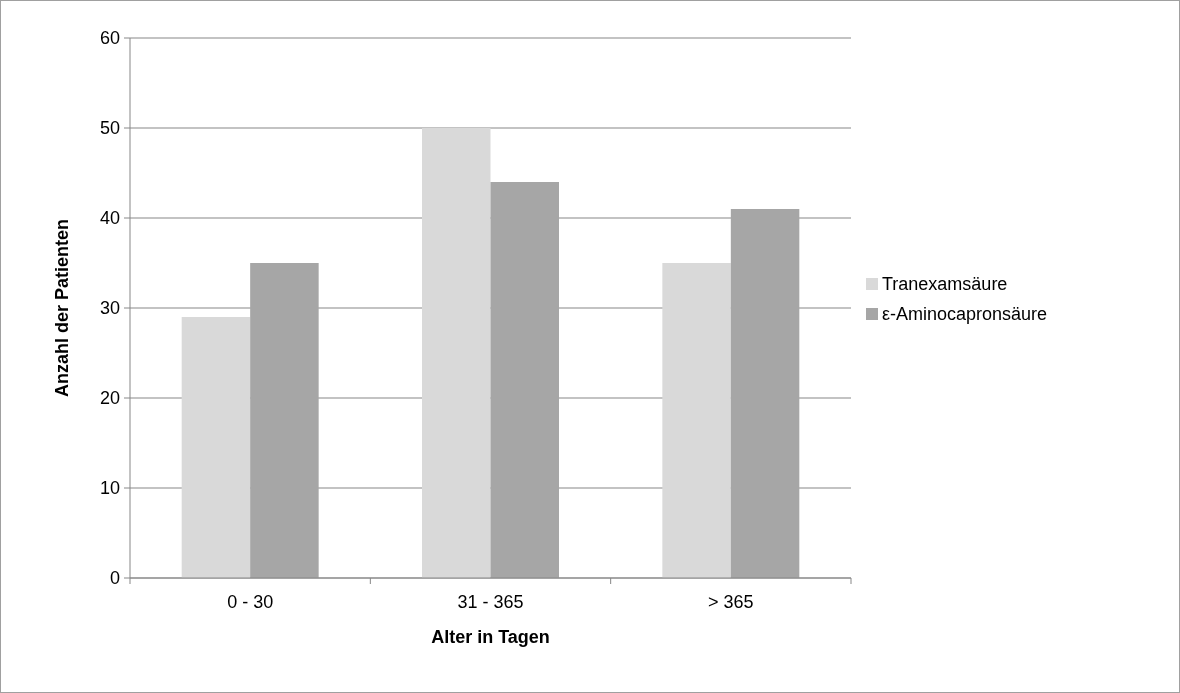 This screenshot has width=1180, height=693. I want to click on y-tick-label: 60, so click(109, 38).